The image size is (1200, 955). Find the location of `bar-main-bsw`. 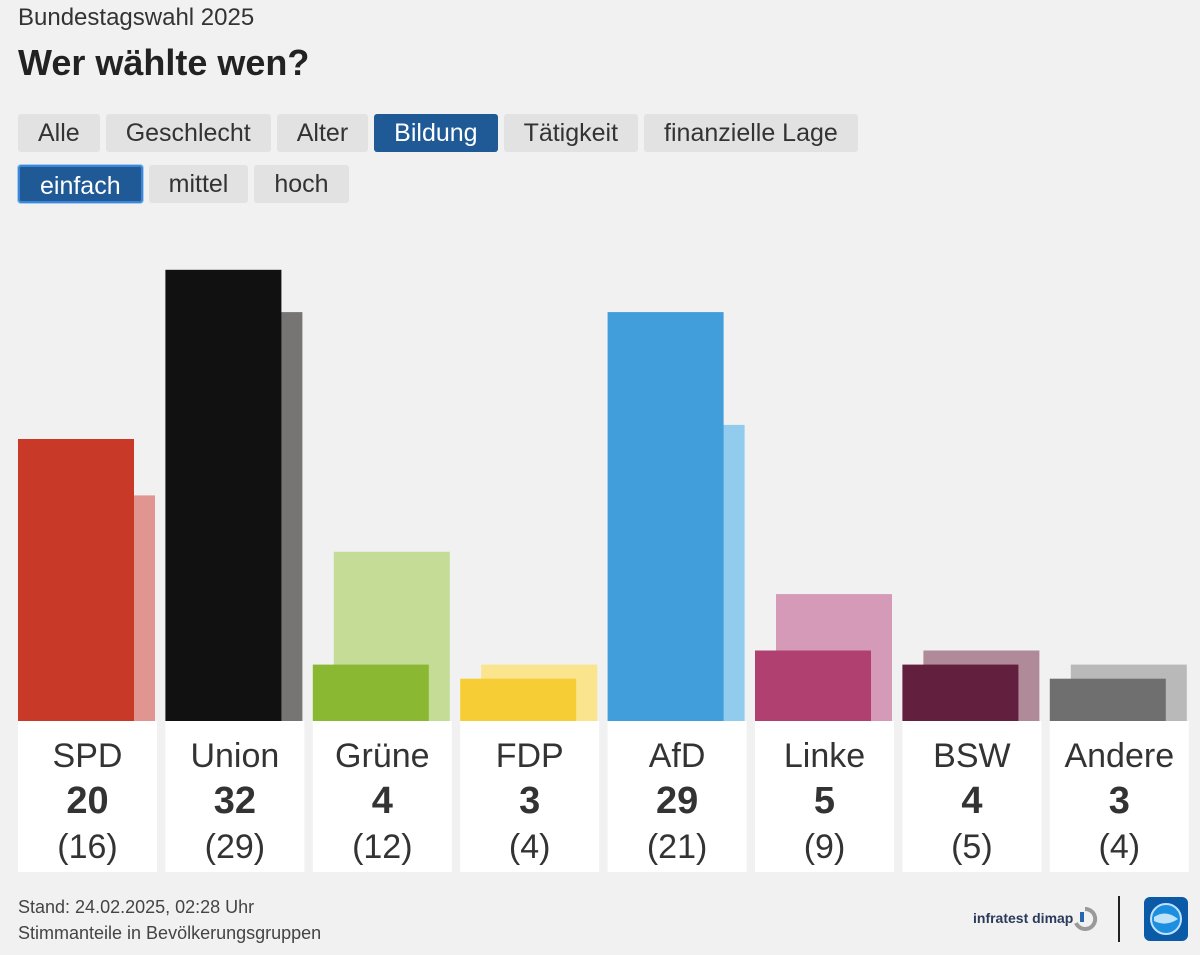

bar-main-bsw is located at coordinates (960, 692).